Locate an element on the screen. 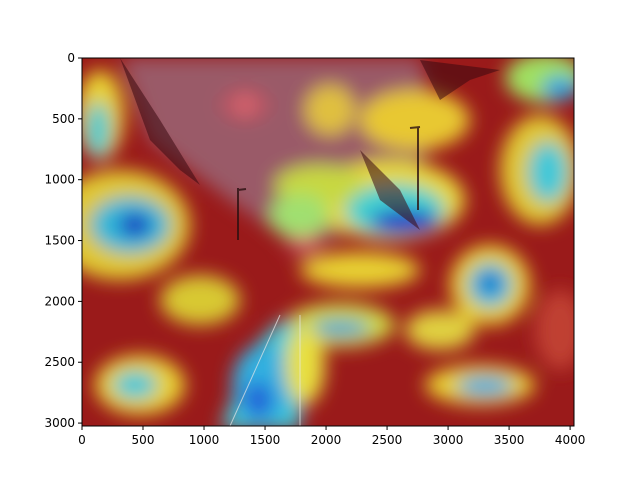 The width and height of the screenshot is (640, 480). x-axis: 0 500 1000 1500 2000 2500 3000 3500 4000 is located at coordinates (331, 436).